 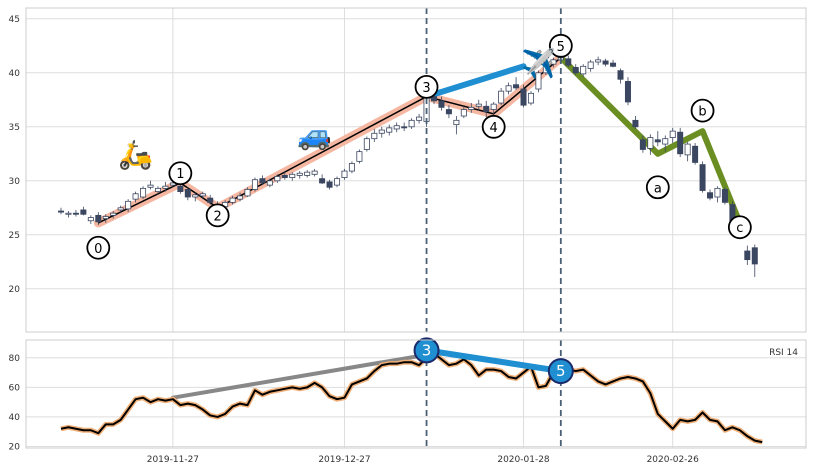 I want to click on wave-a-circle, so click(x=657, y=187).